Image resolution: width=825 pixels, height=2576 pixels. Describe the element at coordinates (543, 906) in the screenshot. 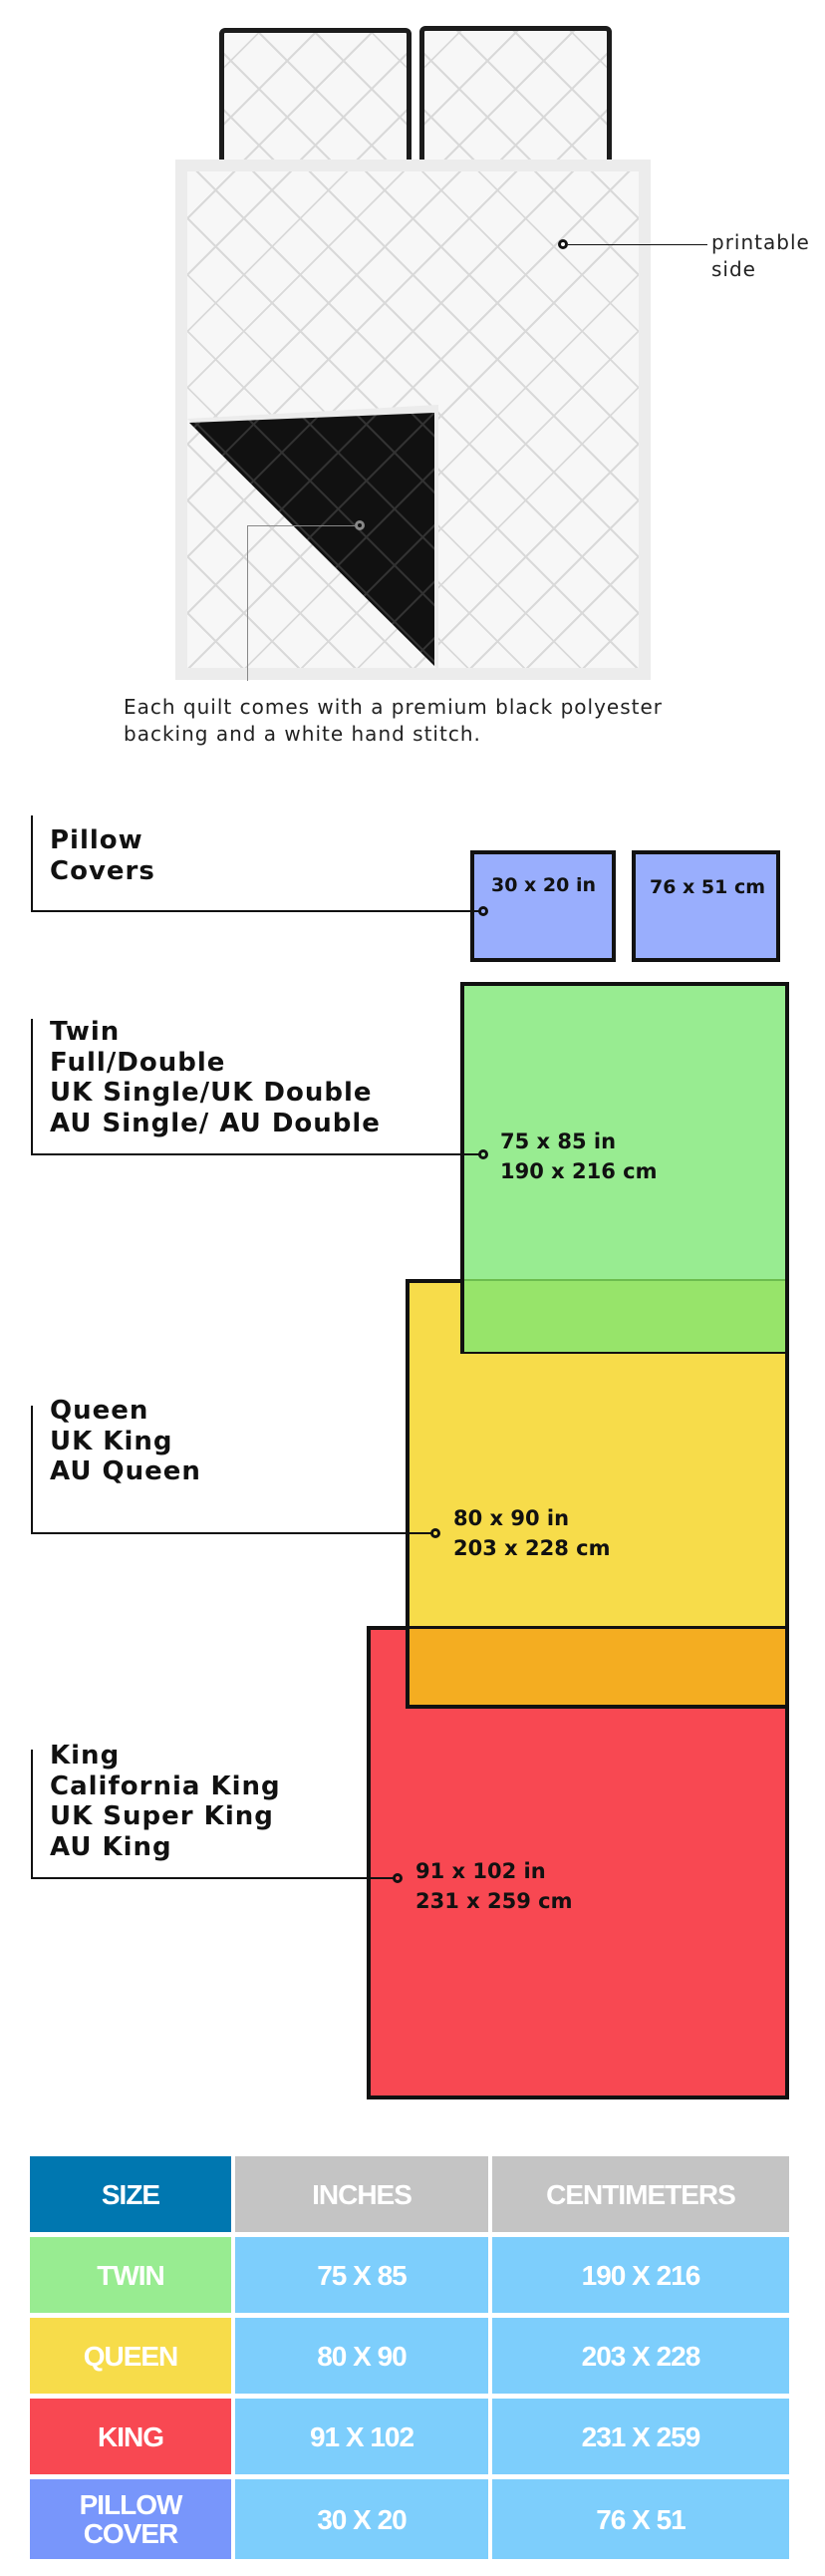

I see `pillow-inches-box` at that location.